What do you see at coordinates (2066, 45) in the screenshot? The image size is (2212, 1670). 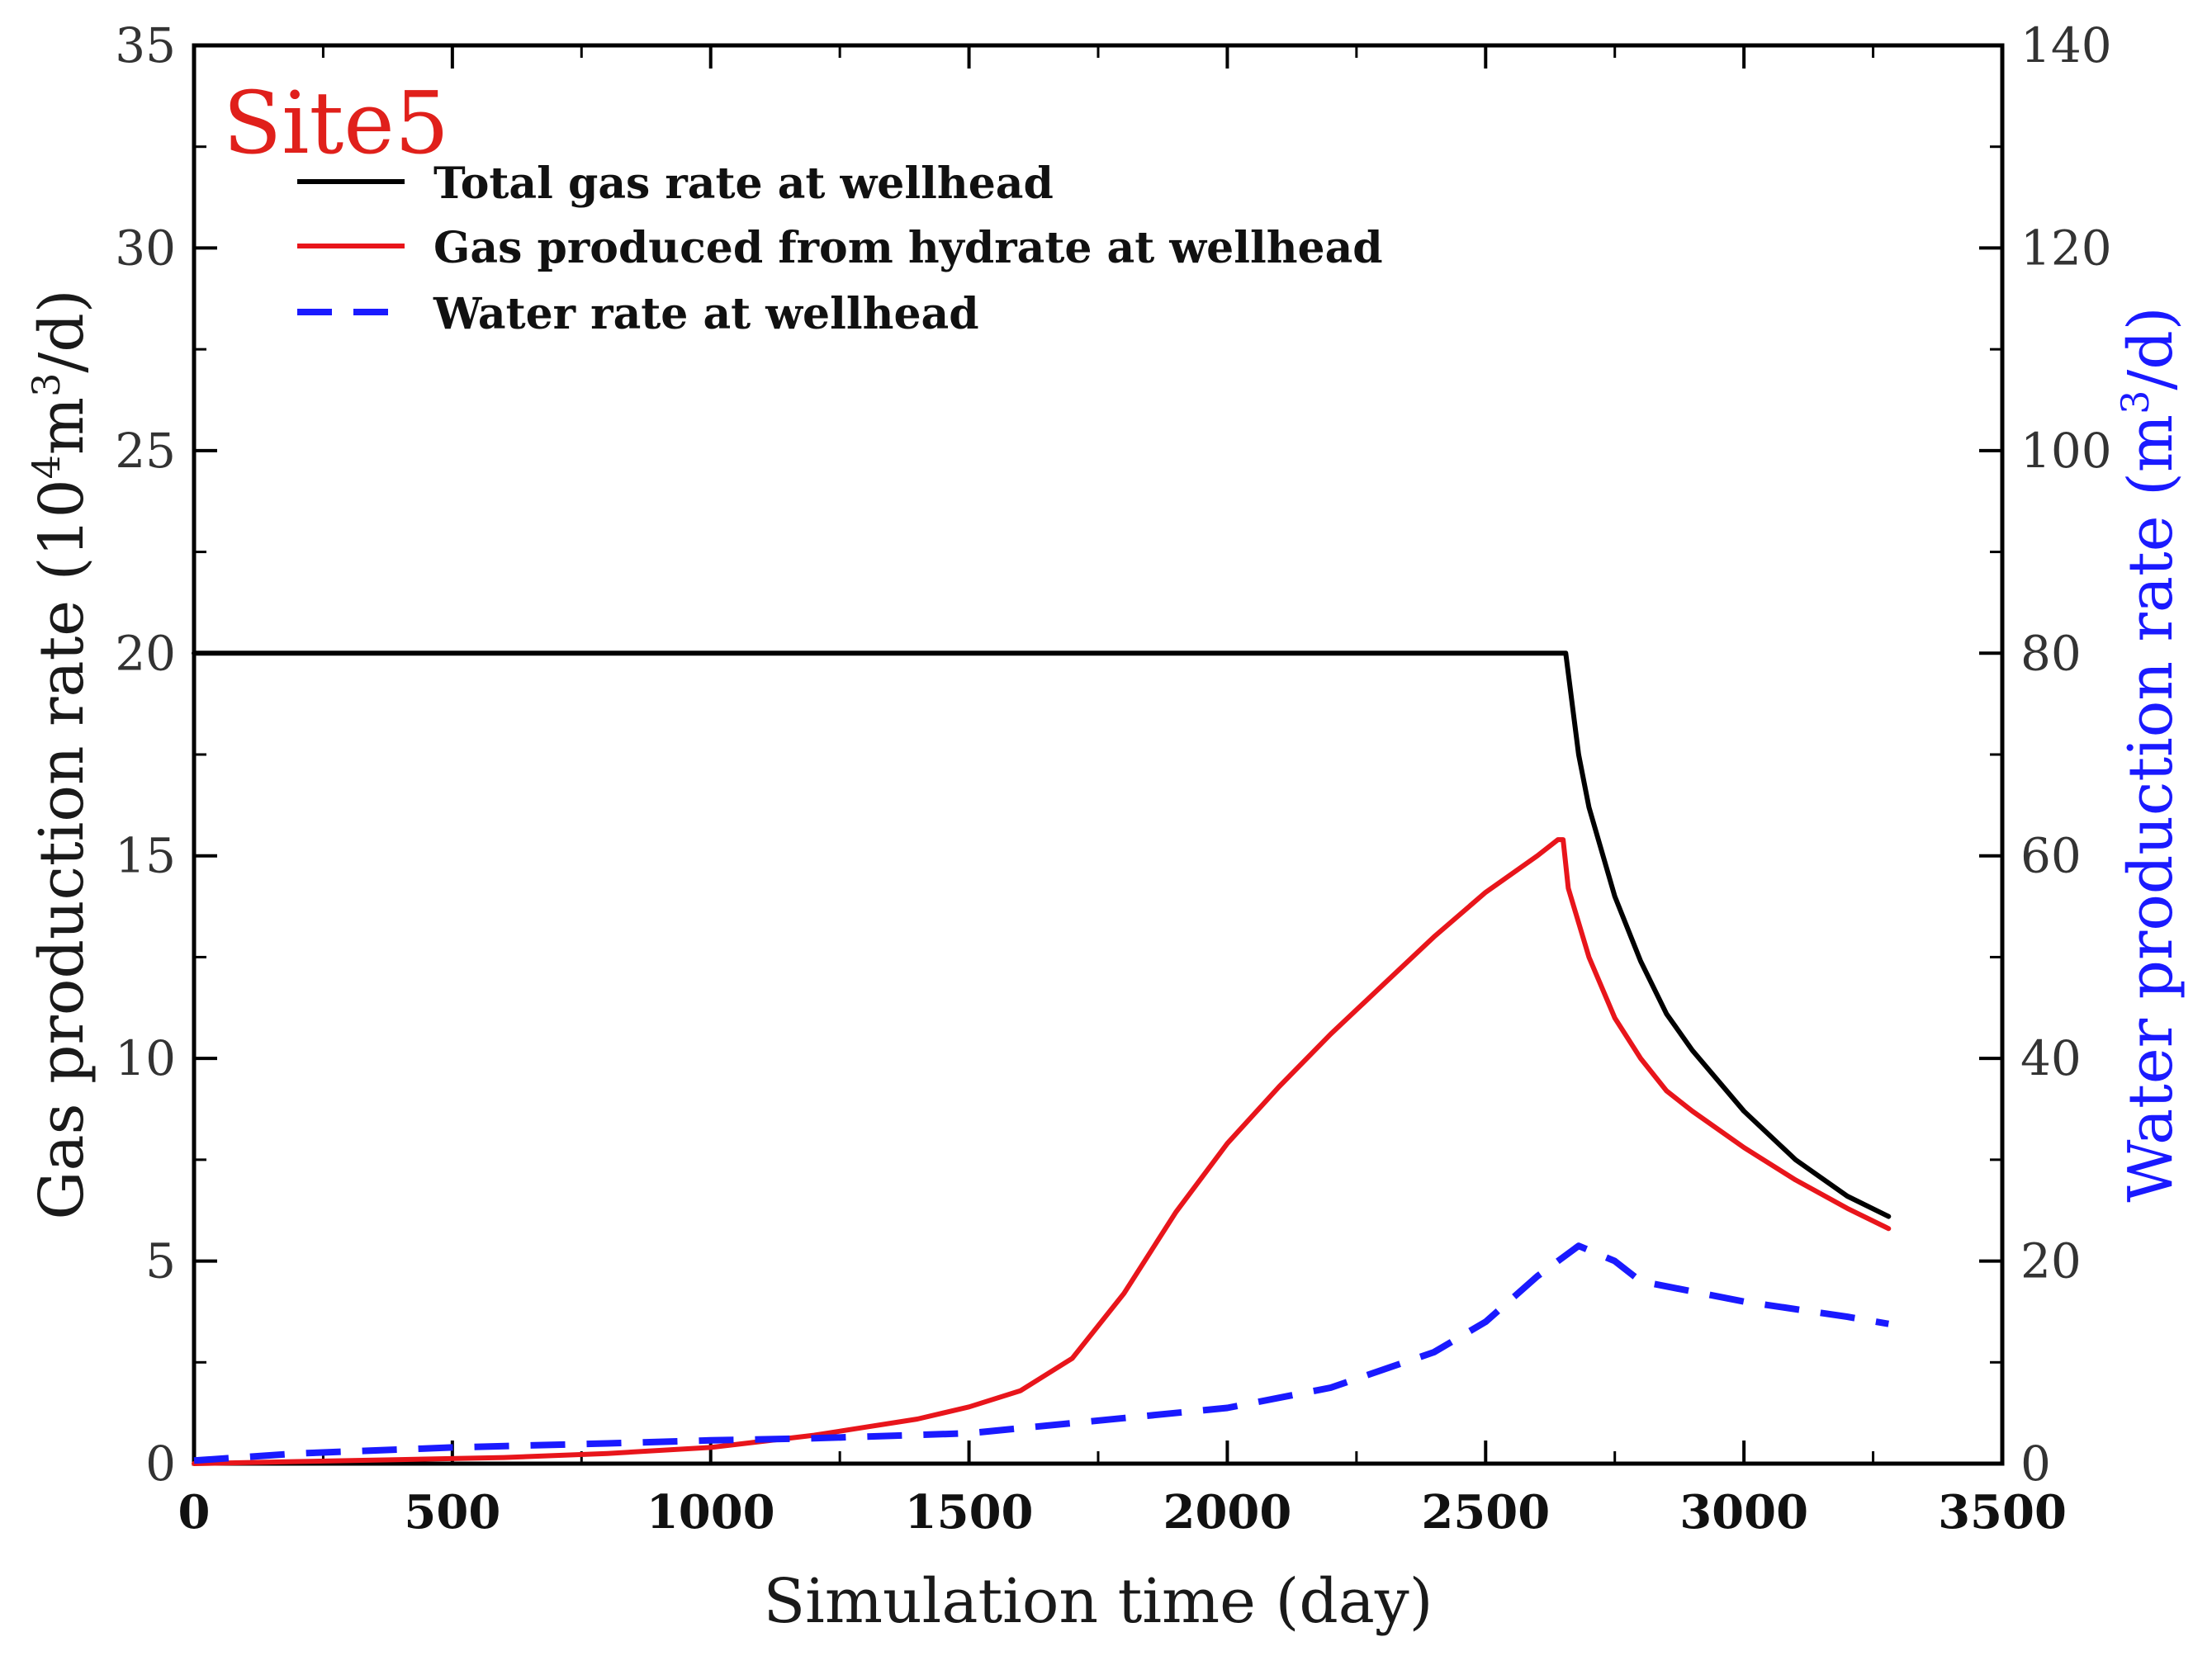 I see `y-right-tick-label: 140` at bounding box center [2066, 45].